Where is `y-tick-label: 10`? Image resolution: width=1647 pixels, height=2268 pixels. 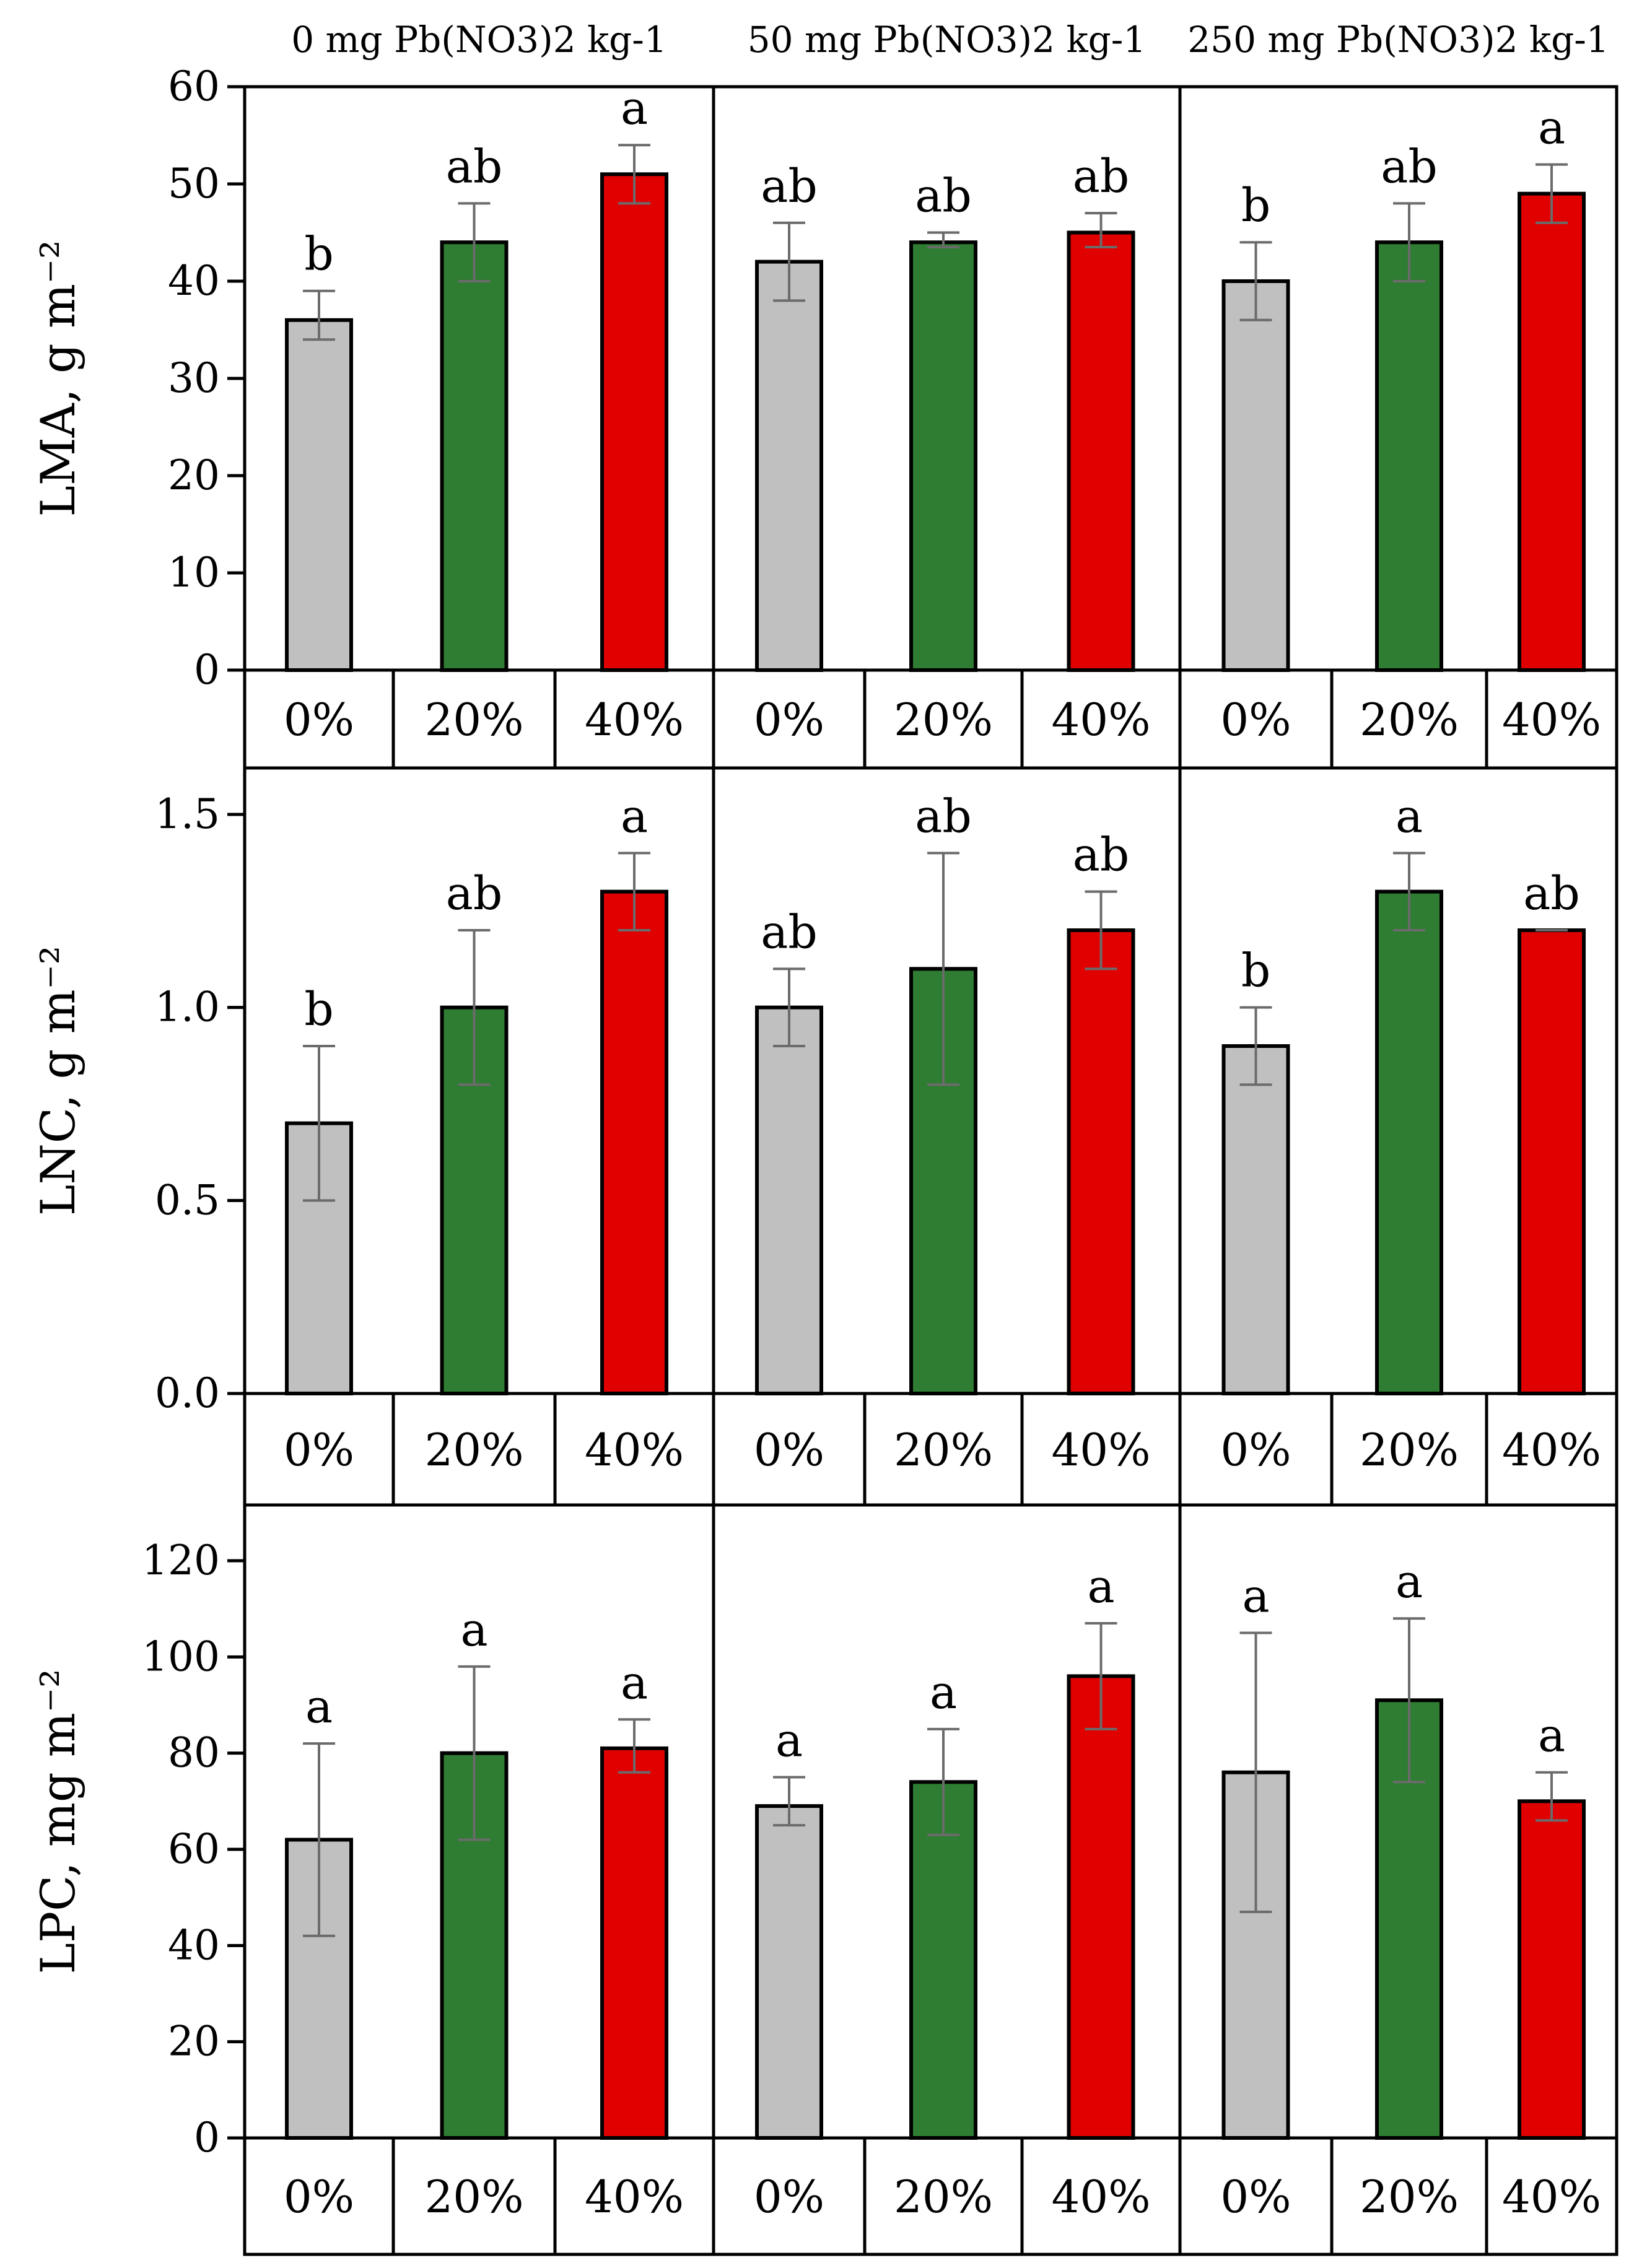
y-tick-label: 10 is located at coordinates (194, 572).